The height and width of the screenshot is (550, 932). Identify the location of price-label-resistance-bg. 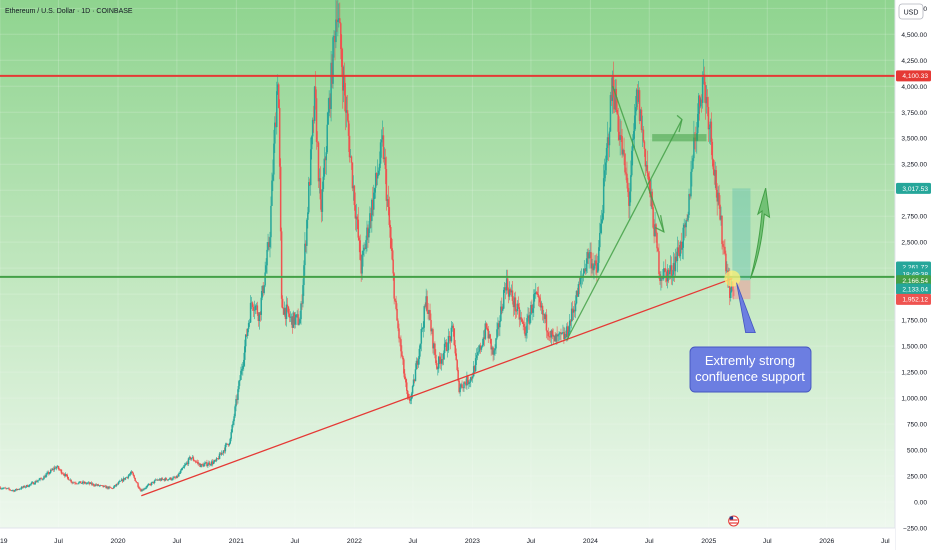
(913, 76).